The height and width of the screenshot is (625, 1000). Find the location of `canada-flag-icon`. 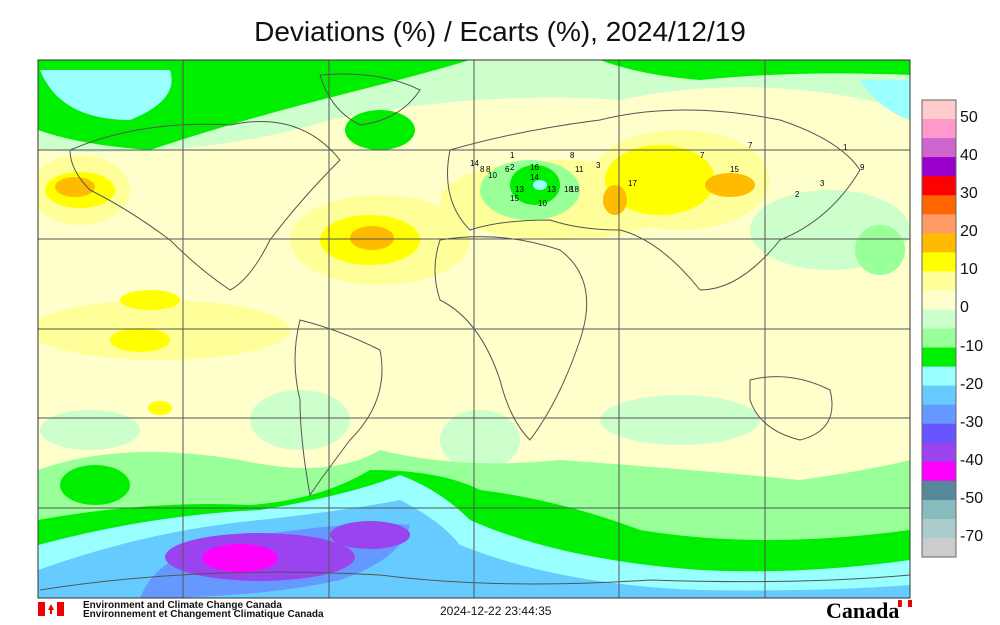

canada-flag-icon is located at coordinates (51, 609).